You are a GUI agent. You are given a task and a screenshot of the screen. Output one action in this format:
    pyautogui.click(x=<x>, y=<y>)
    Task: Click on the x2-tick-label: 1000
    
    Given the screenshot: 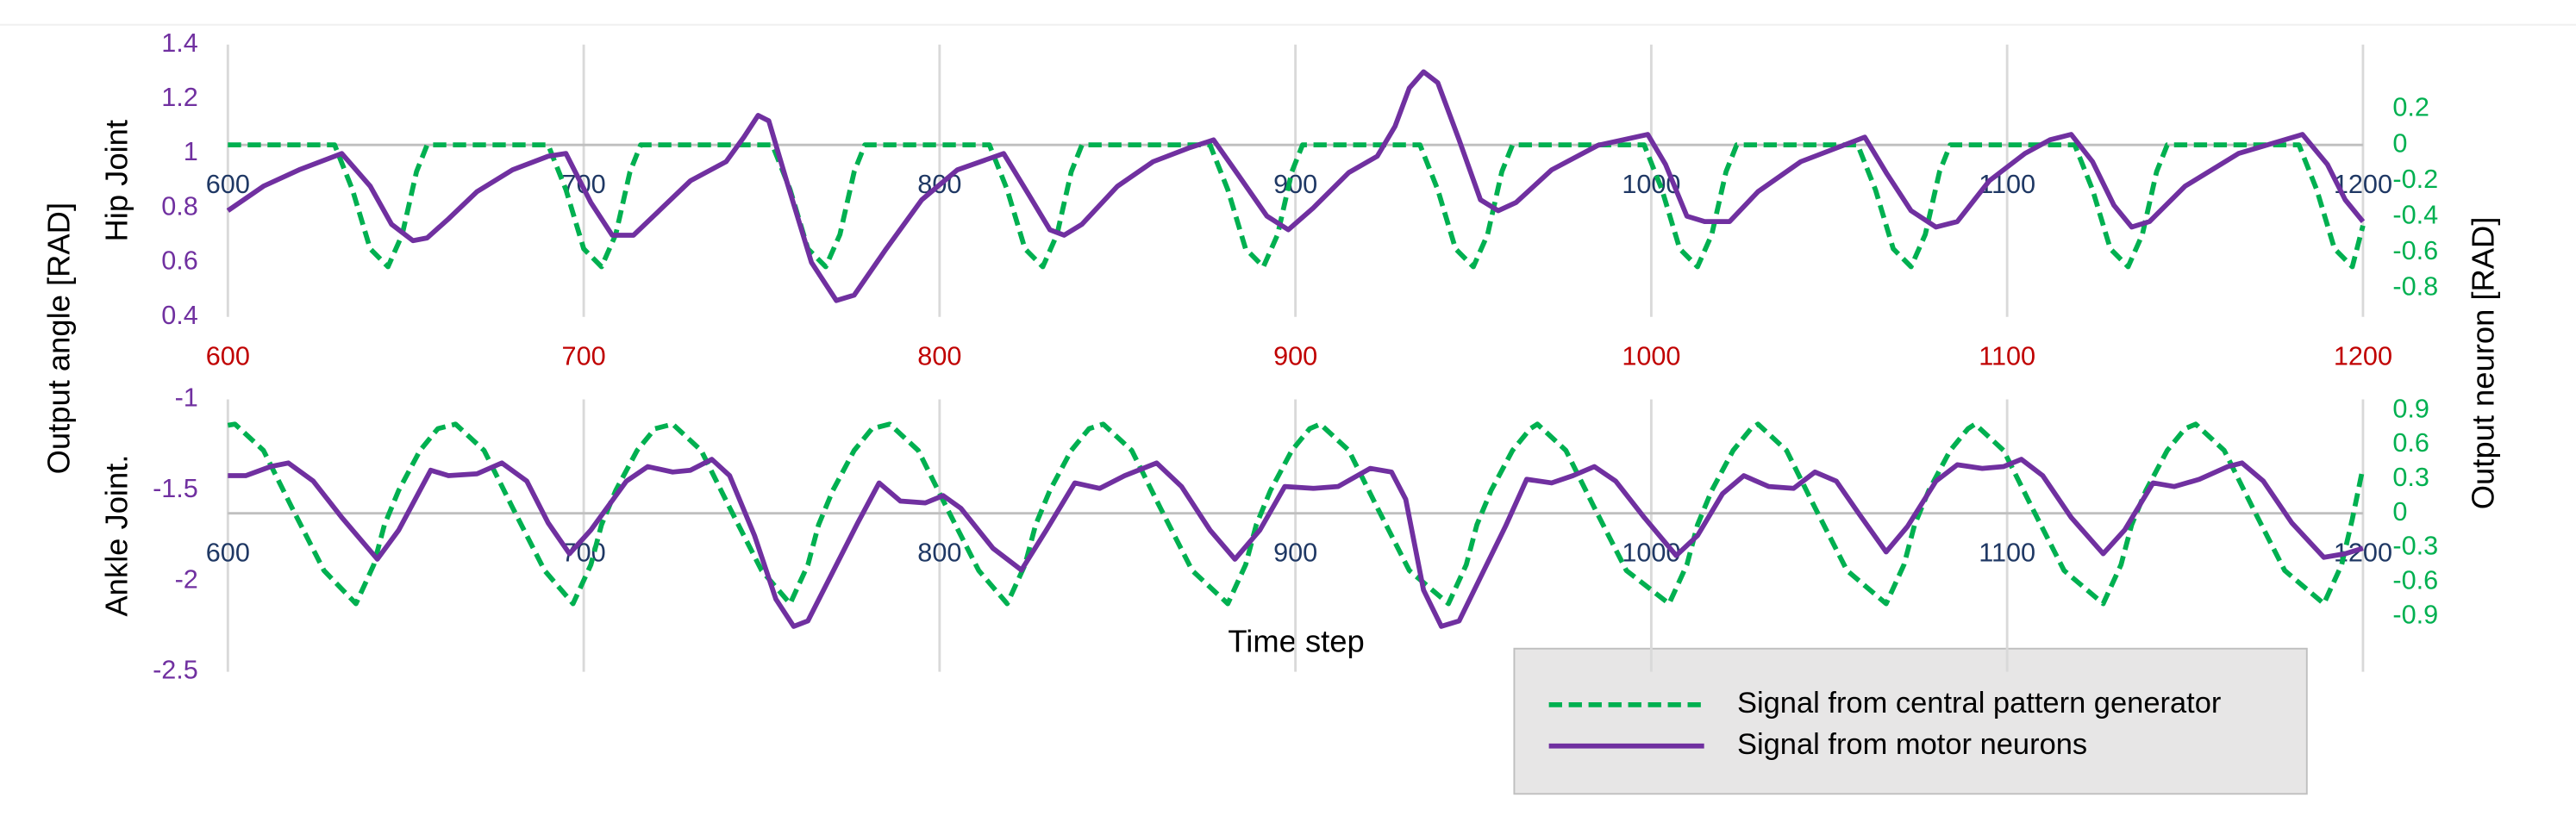 What is the action you would take?
    pyautogui.click(x=1651, y=357)
    